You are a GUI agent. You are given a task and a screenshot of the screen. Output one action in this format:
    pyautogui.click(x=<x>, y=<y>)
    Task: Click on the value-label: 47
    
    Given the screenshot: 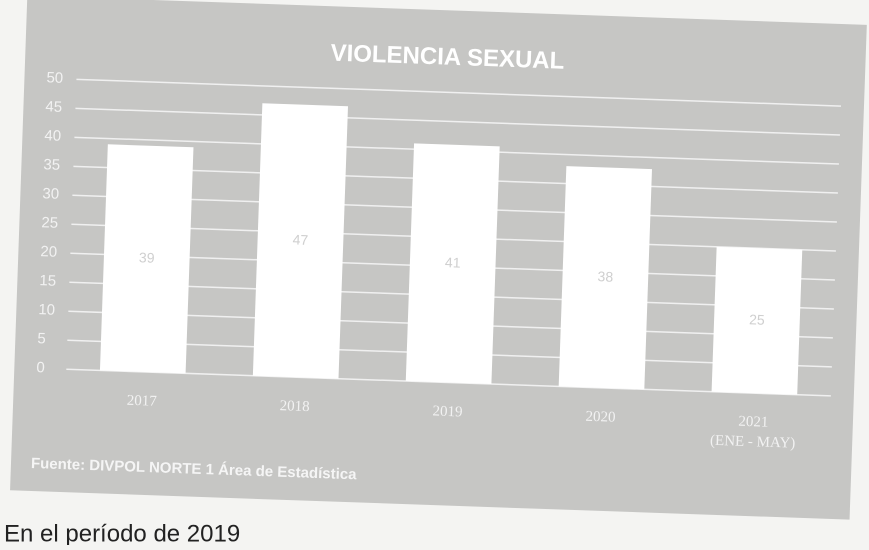 What is the action you would take?
    pyautogui.click(x=300, y=239)
    